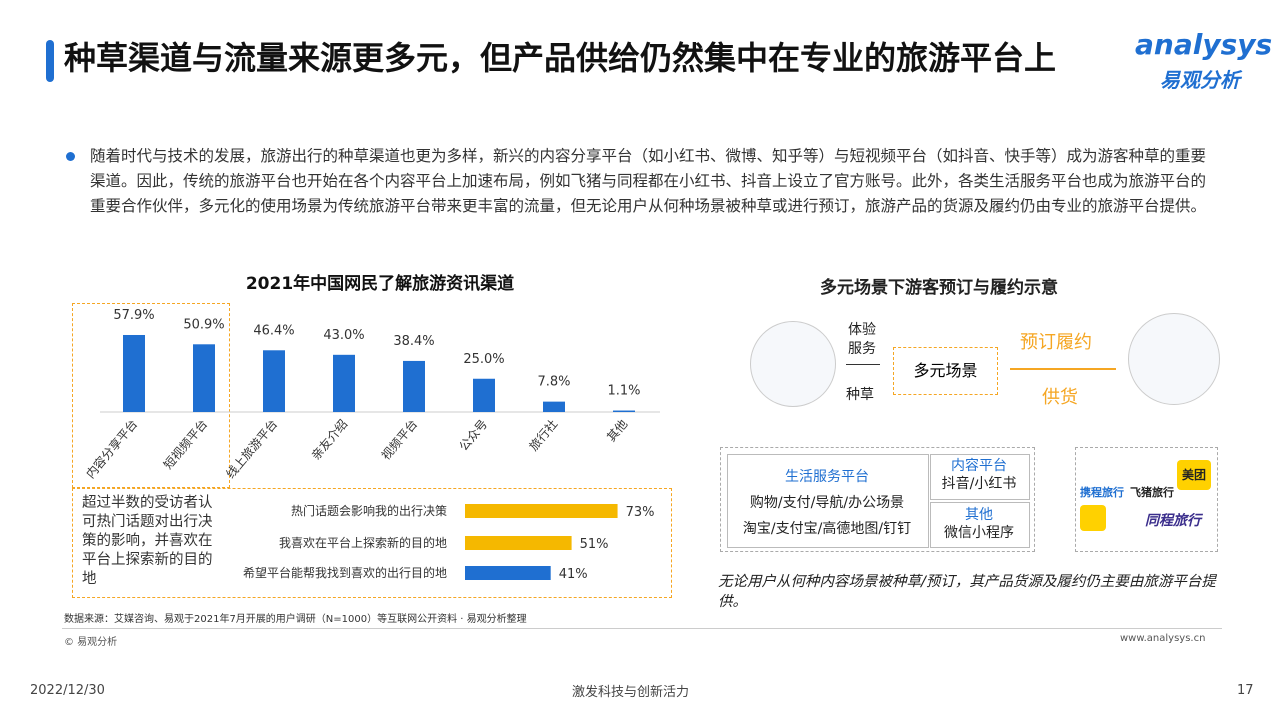  I want to click on x-tick-label: 线上旅游平台, so click(252, 448).